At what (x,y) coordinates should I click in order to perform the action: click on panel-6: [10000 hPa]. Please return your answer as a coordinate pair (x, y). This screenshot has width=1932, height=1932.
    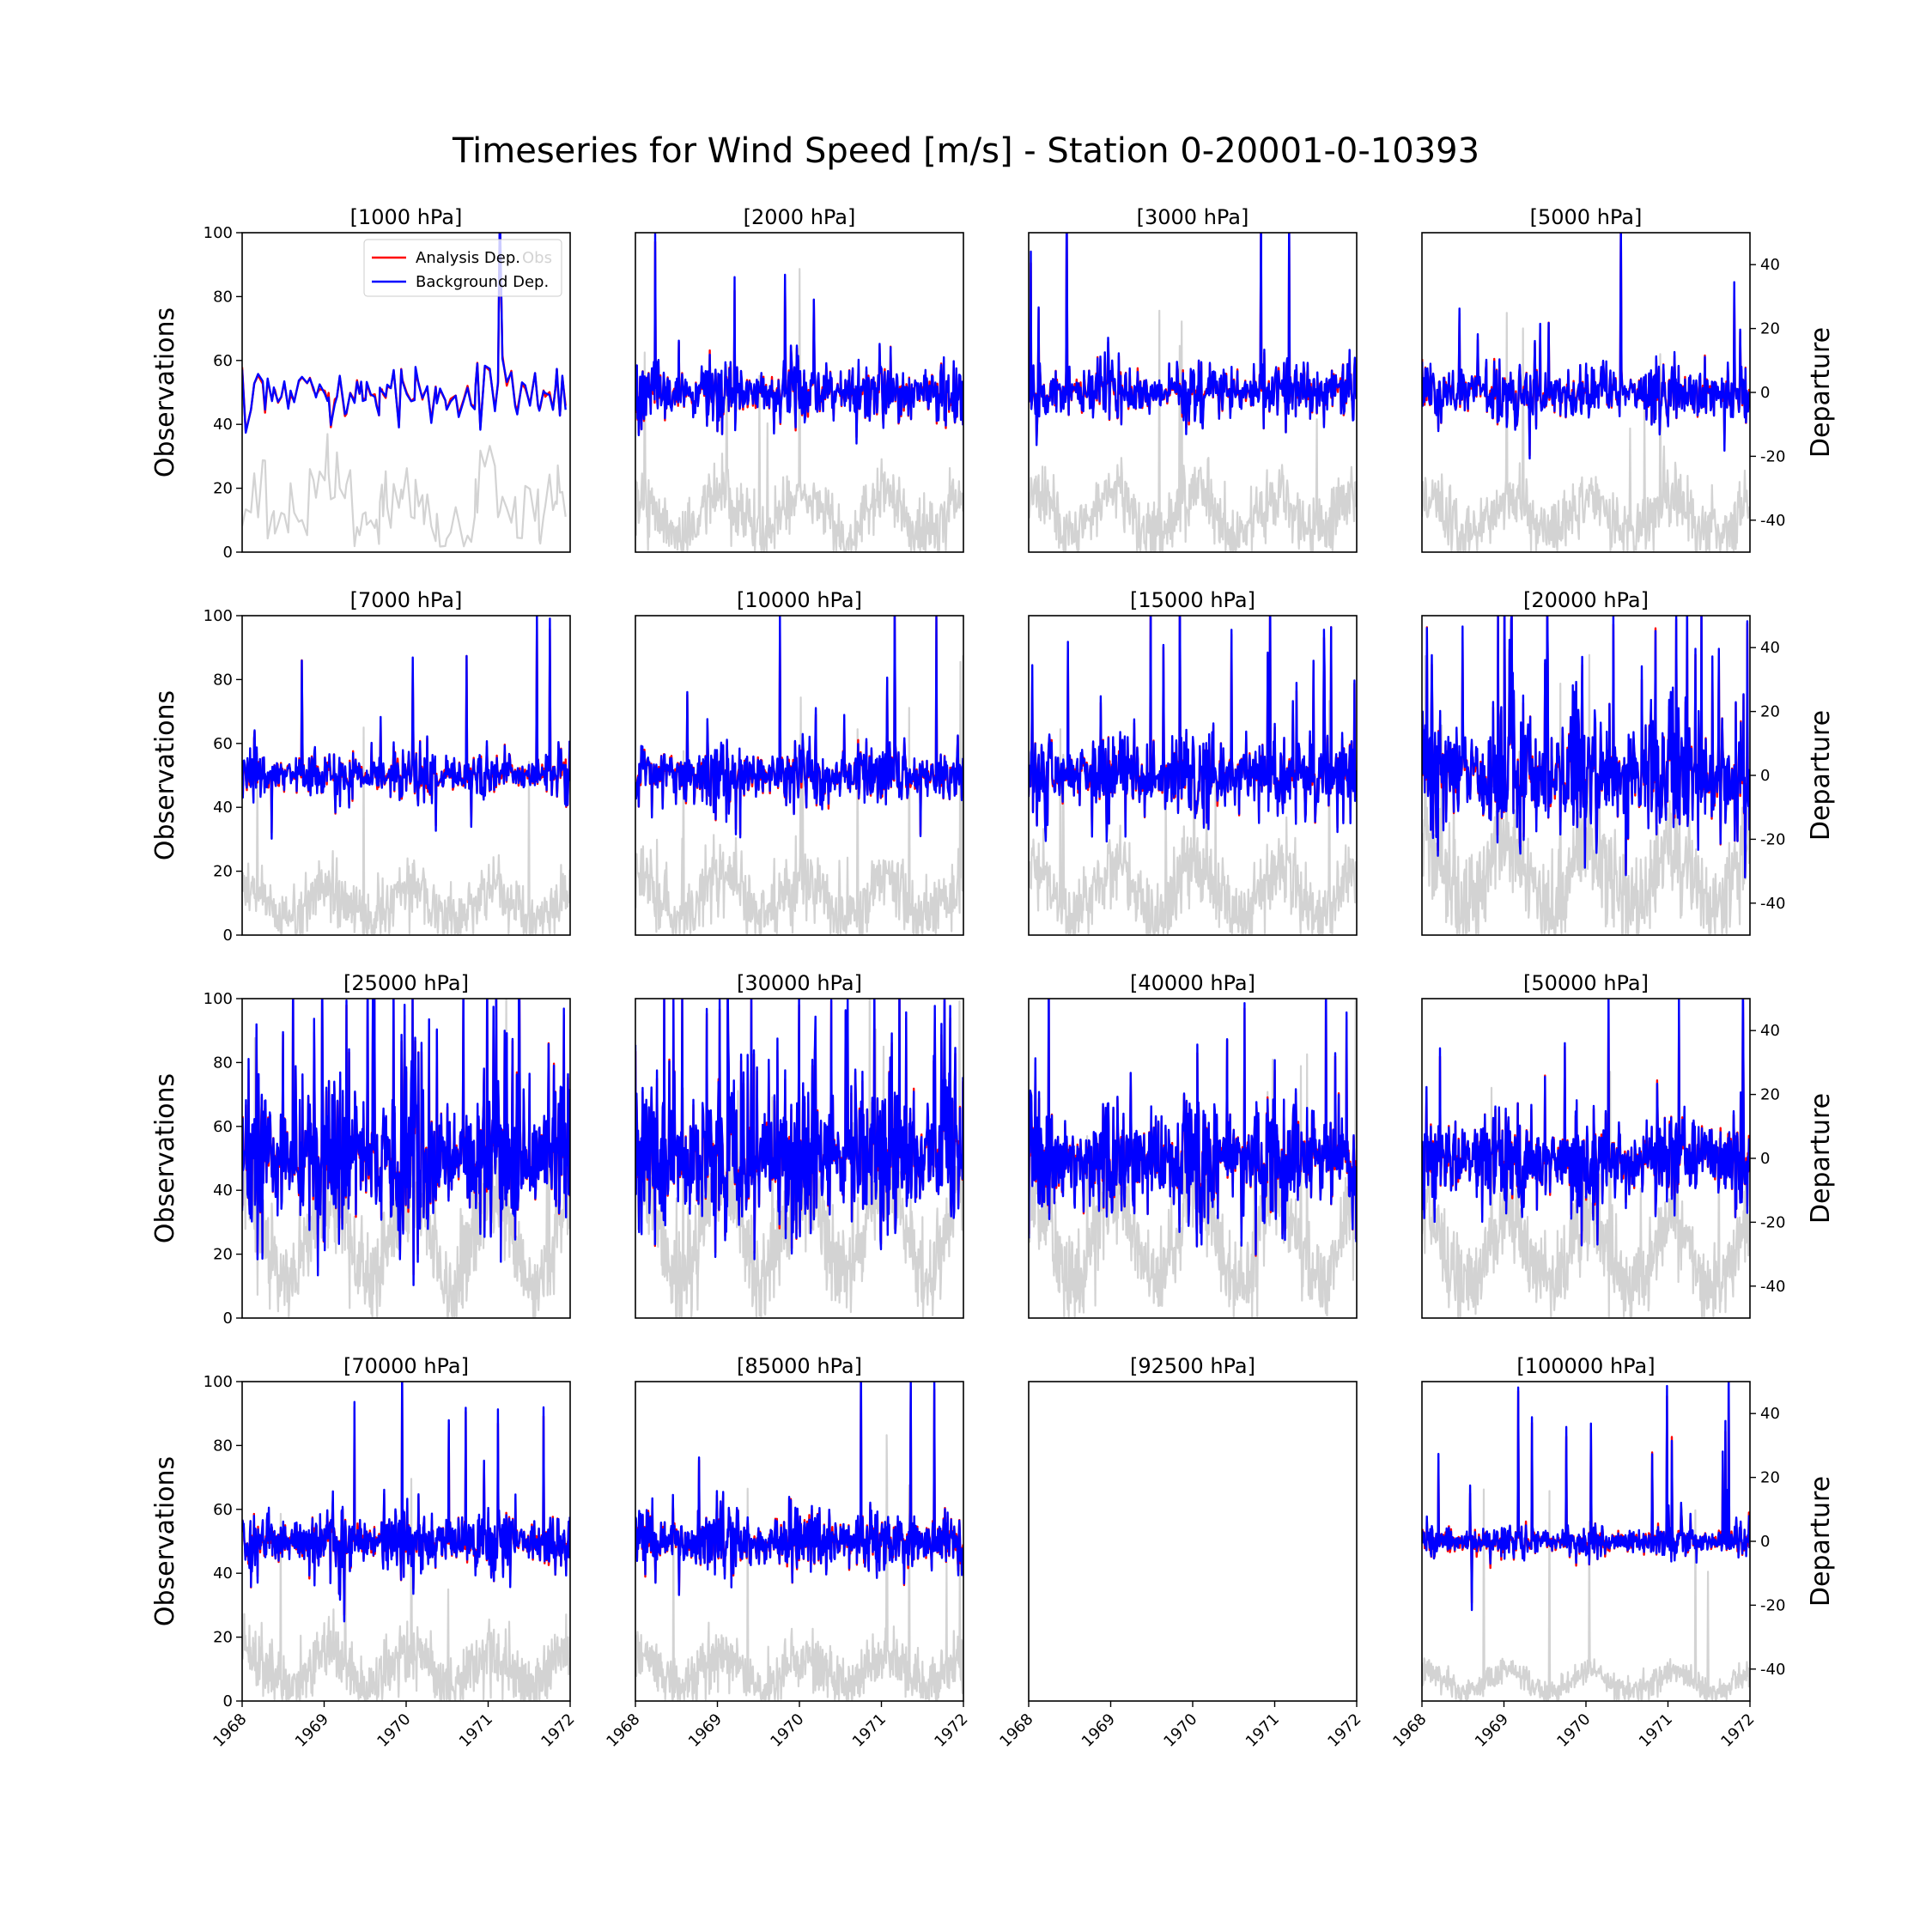
    Looking at the image, I should click on (799, 762).